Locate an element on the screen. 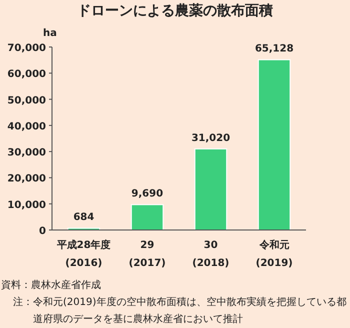 Image resolution: width=350 pixels, height=328 pixels. data-label: 31,020 is located at coordinates (210, 138).